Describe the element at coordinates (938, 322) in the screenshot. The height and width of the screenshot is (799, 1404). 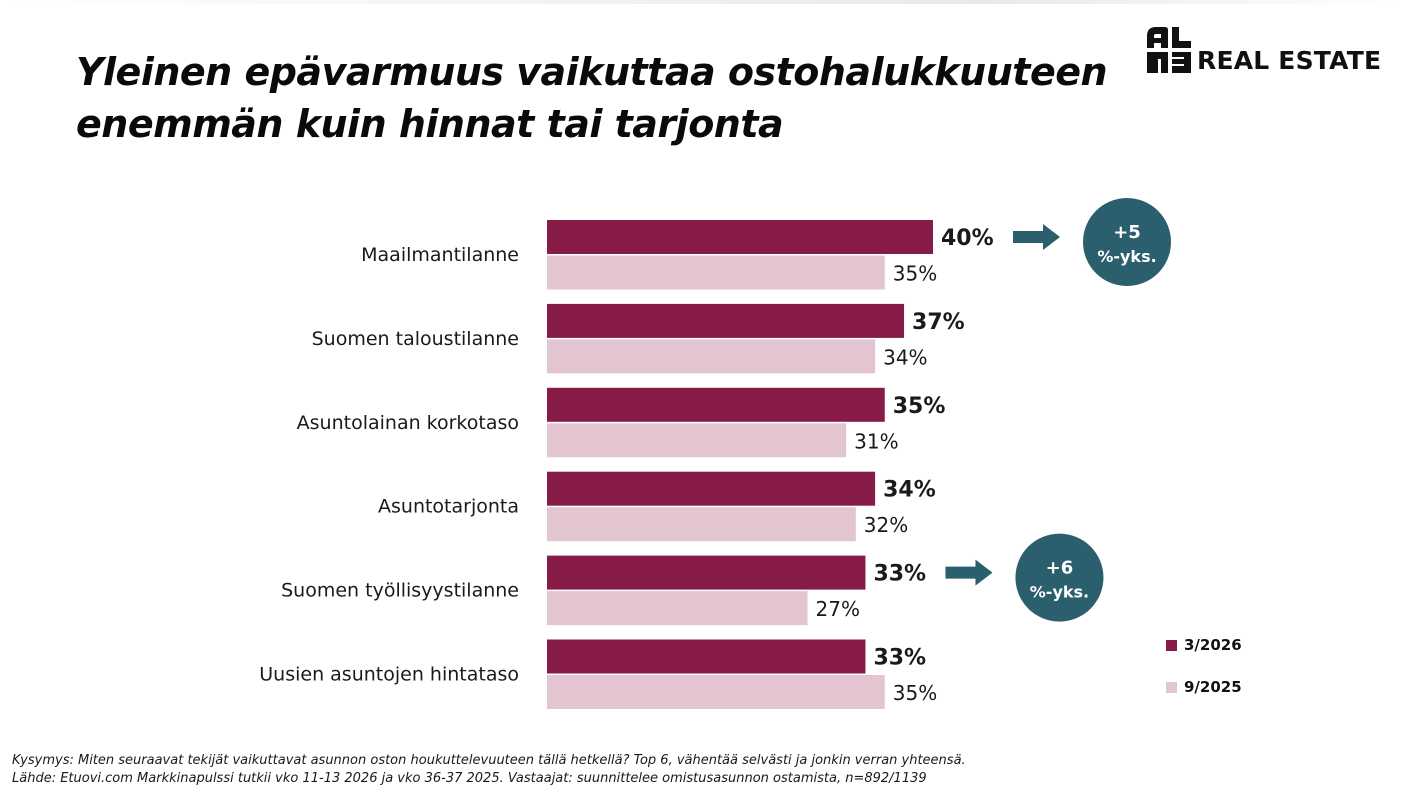
I see `data-label: 37%` at that location.